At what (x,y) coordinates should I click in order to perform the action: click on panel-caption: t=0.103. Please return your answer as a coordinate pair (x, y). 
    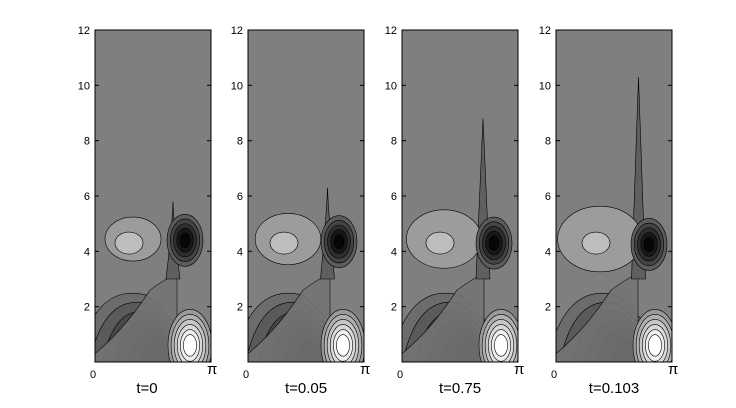
    Looking at the image, I should click on (614, 388).